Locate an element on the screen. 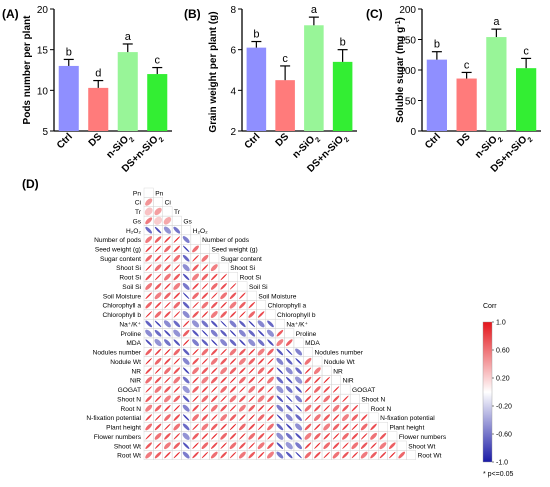 This screenshot has height=487, width=550. colorbar-tick-label: 0.20 is located at coordinates (503, 379).